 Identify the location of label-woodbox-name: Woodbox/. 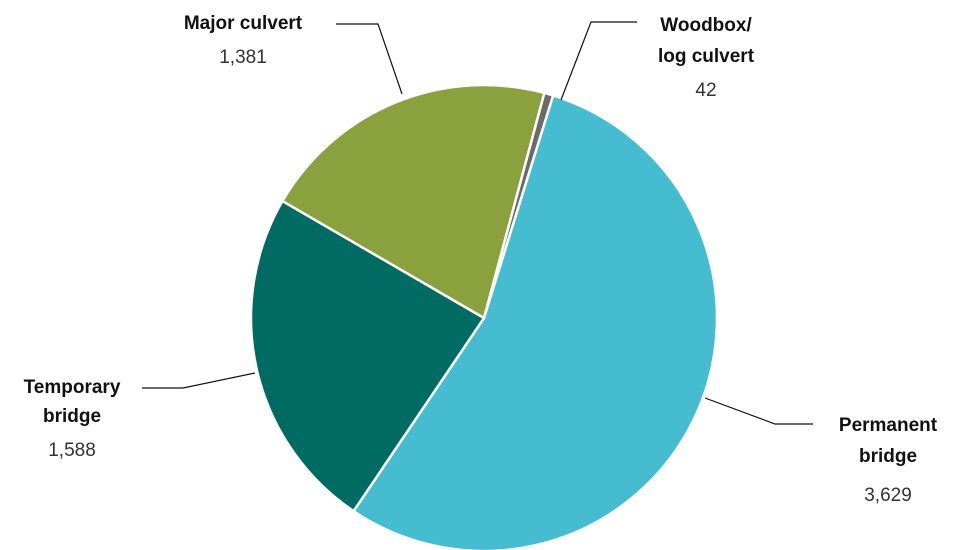
(706, 25).